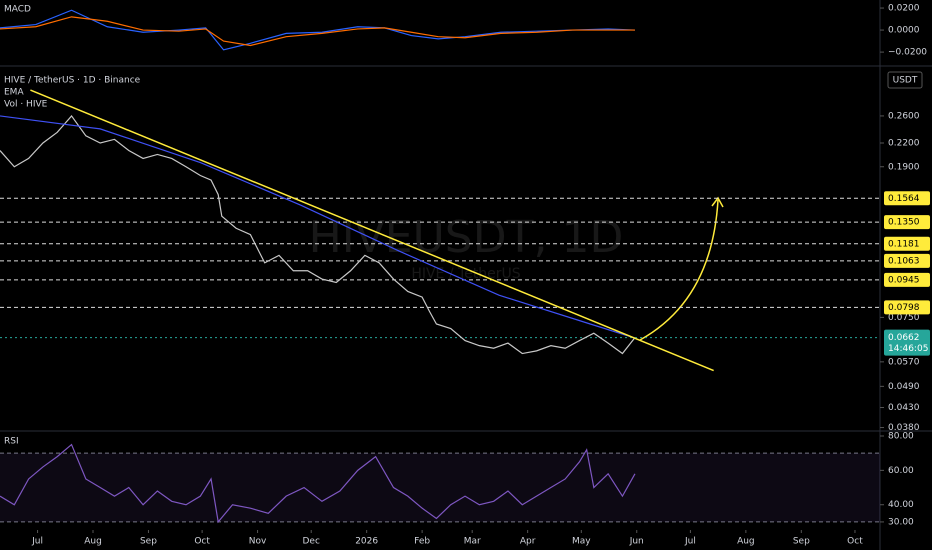 Image resolution: width=932 pixels, height=550 pixels. What do you see at coordinates (904, 308) in the screenshot?
I see `level-label: 0.0798` at bounding box center [904, 308].